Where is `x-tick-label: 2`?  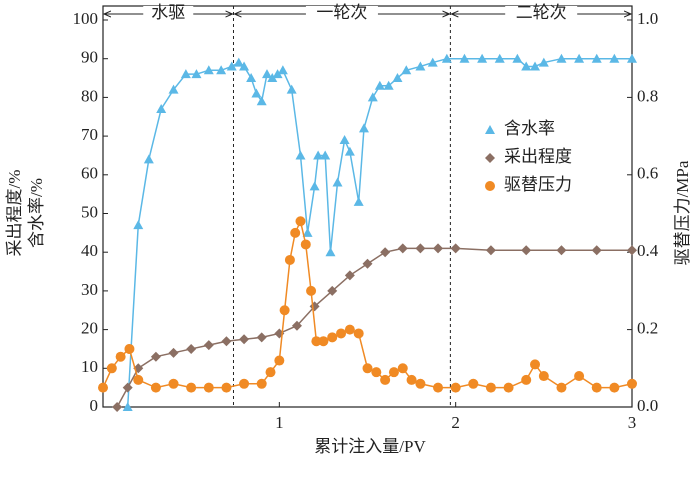
x-tick-label: 2 is located at coordinates (455, 422).